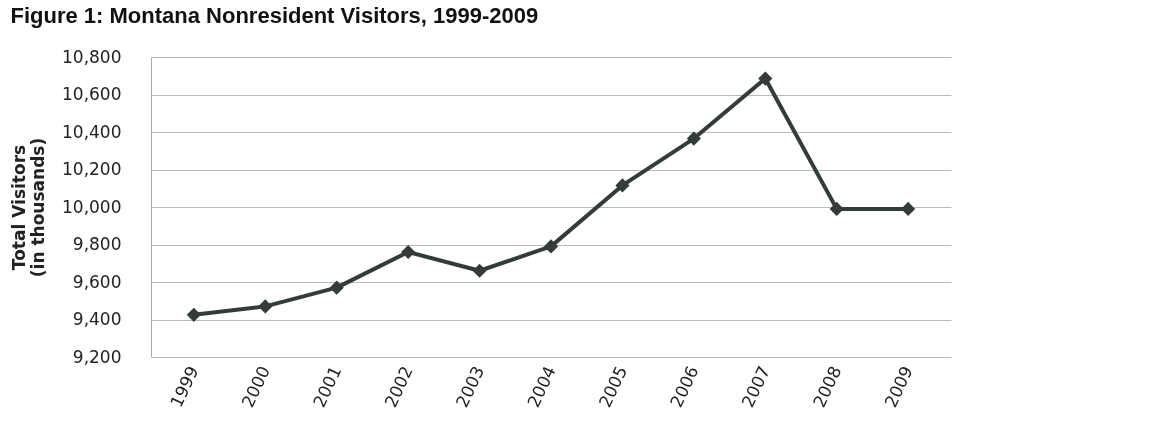 This screenshot has width=1171, height=443. I want to click on x-tick-label: 2008, so click(827, 386).